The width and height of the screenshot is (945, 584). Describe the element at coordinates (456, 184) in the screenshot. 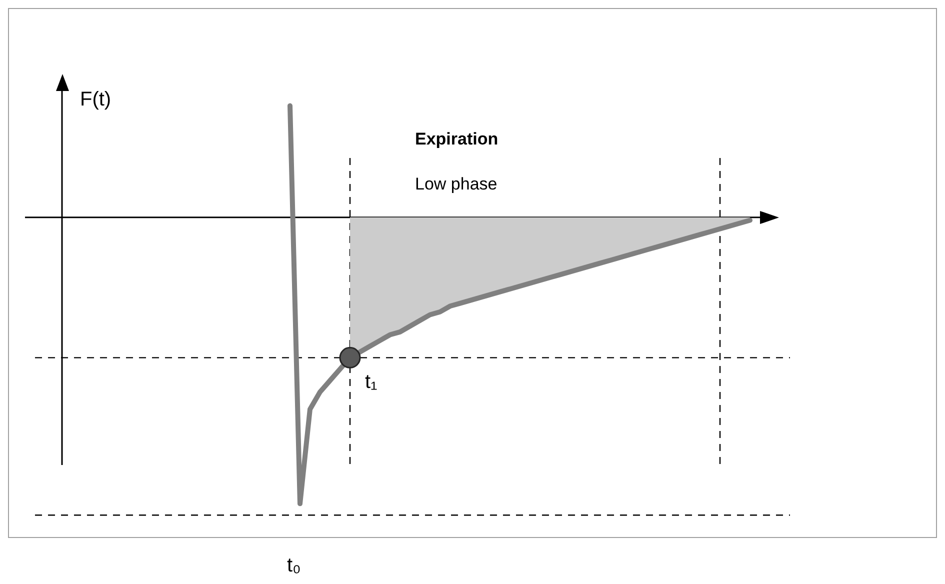

I see `text: Low phase` at that location.